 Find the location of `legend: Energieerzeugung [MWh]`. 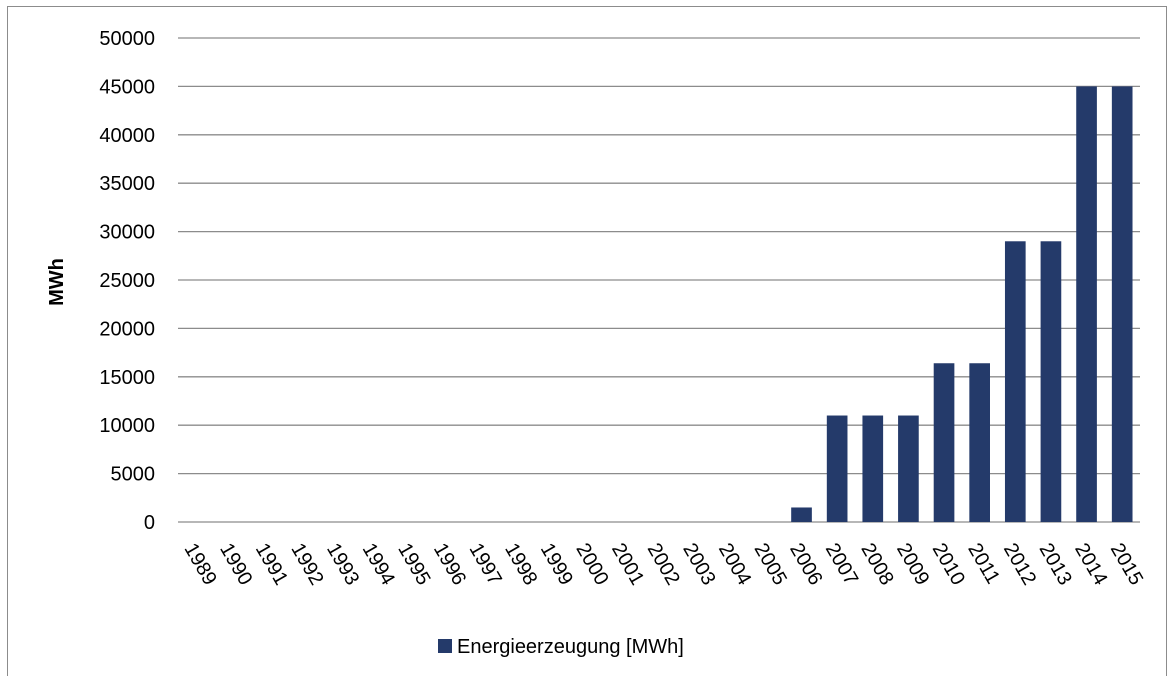

legend: Energieerzeugung [MWh] is located at coordinates (561, 647).